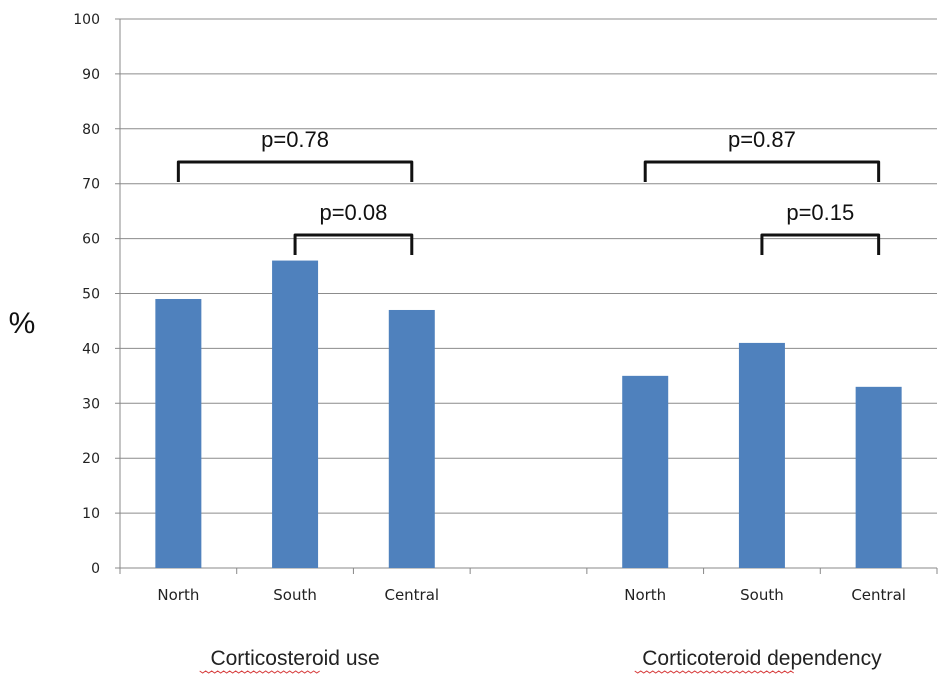  I want to click on y-tick-label: 30, so click(91, 404).